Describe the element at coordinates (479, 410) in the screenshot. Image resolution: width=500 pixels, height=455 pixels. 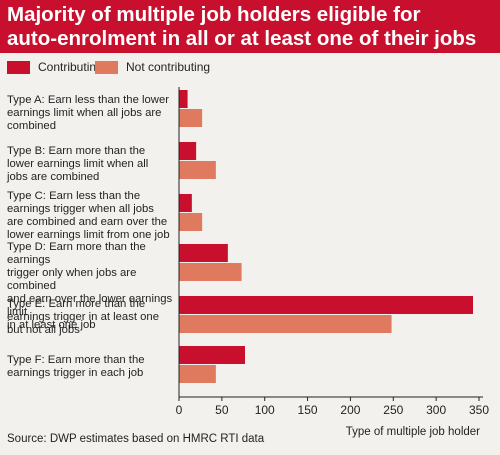
I see `x-tick-label: 350` at that location.